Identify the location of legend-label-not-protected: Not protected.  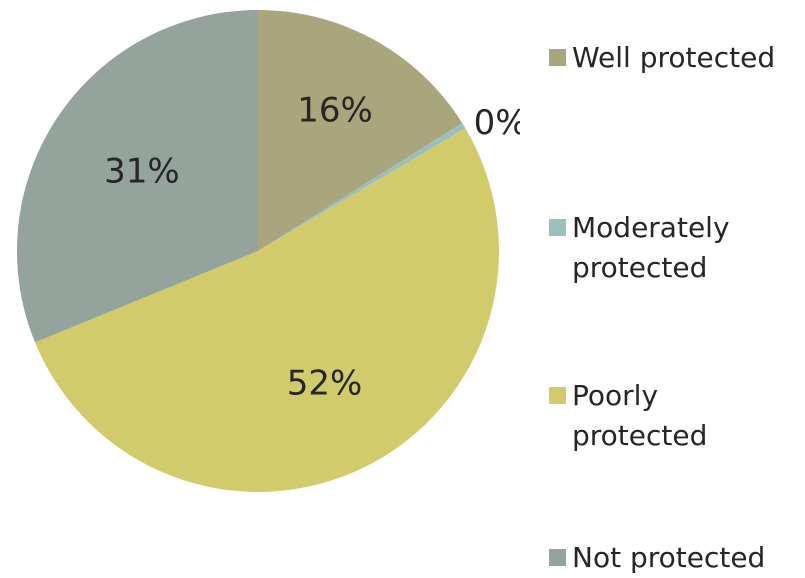
(669, 557).